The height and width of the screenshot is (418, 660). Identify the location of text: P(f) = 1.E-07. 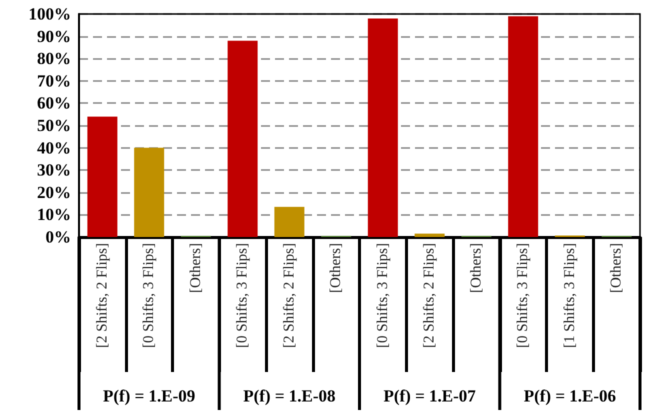
(429, 396).